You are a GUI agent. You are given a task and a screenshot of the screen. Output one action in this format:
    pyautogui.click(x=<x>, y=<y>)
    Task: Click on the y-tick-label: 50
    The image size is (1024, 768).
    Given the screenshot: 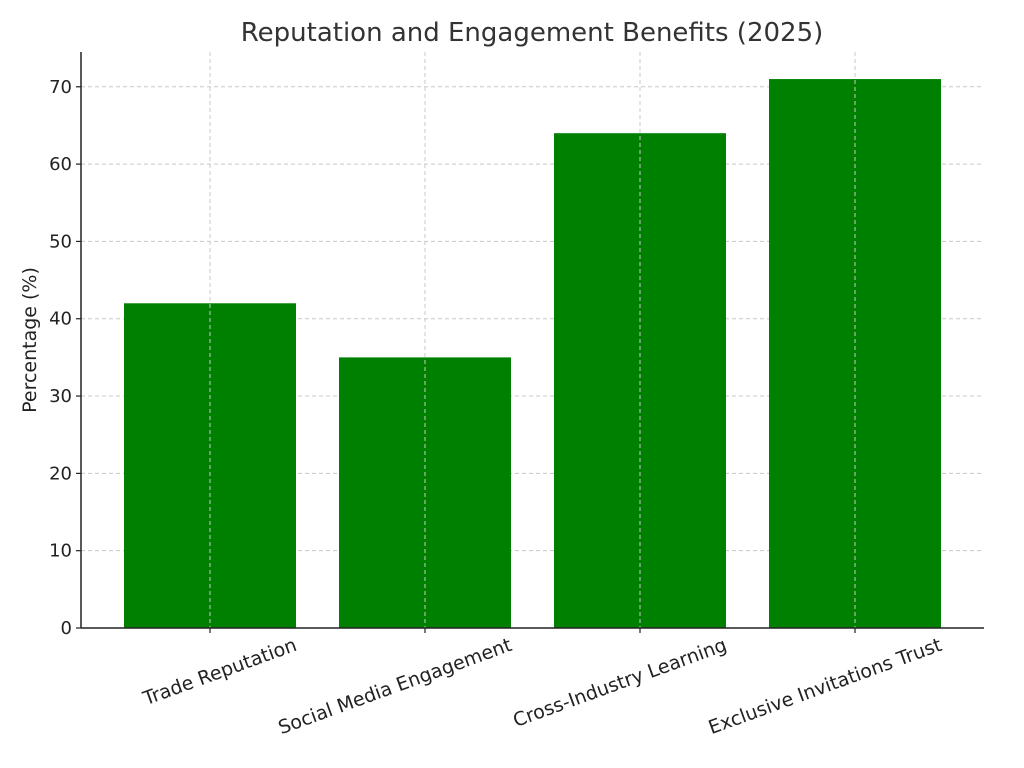 What is the action you would take?
    pyautogui.click(x=60, y=241)
    